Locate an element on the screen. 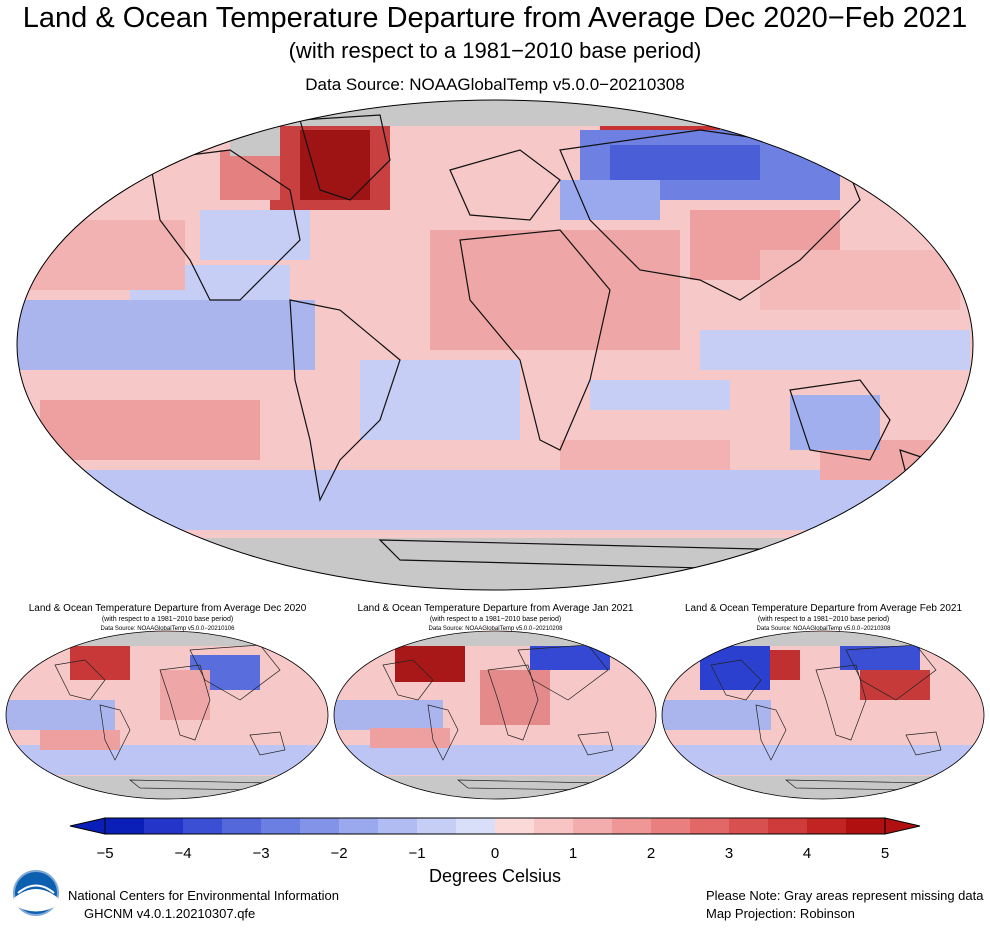 The image size is (990, 930). noaa-logo is located at coordinates (36, 893).